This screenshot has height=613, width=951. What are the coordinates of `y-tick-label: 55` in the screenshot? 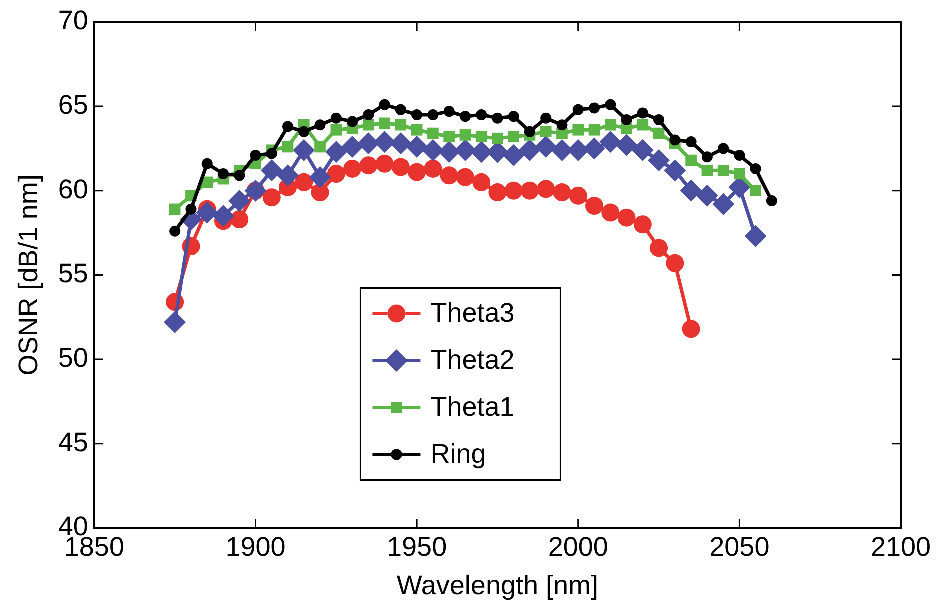 It's located at (73, 273).